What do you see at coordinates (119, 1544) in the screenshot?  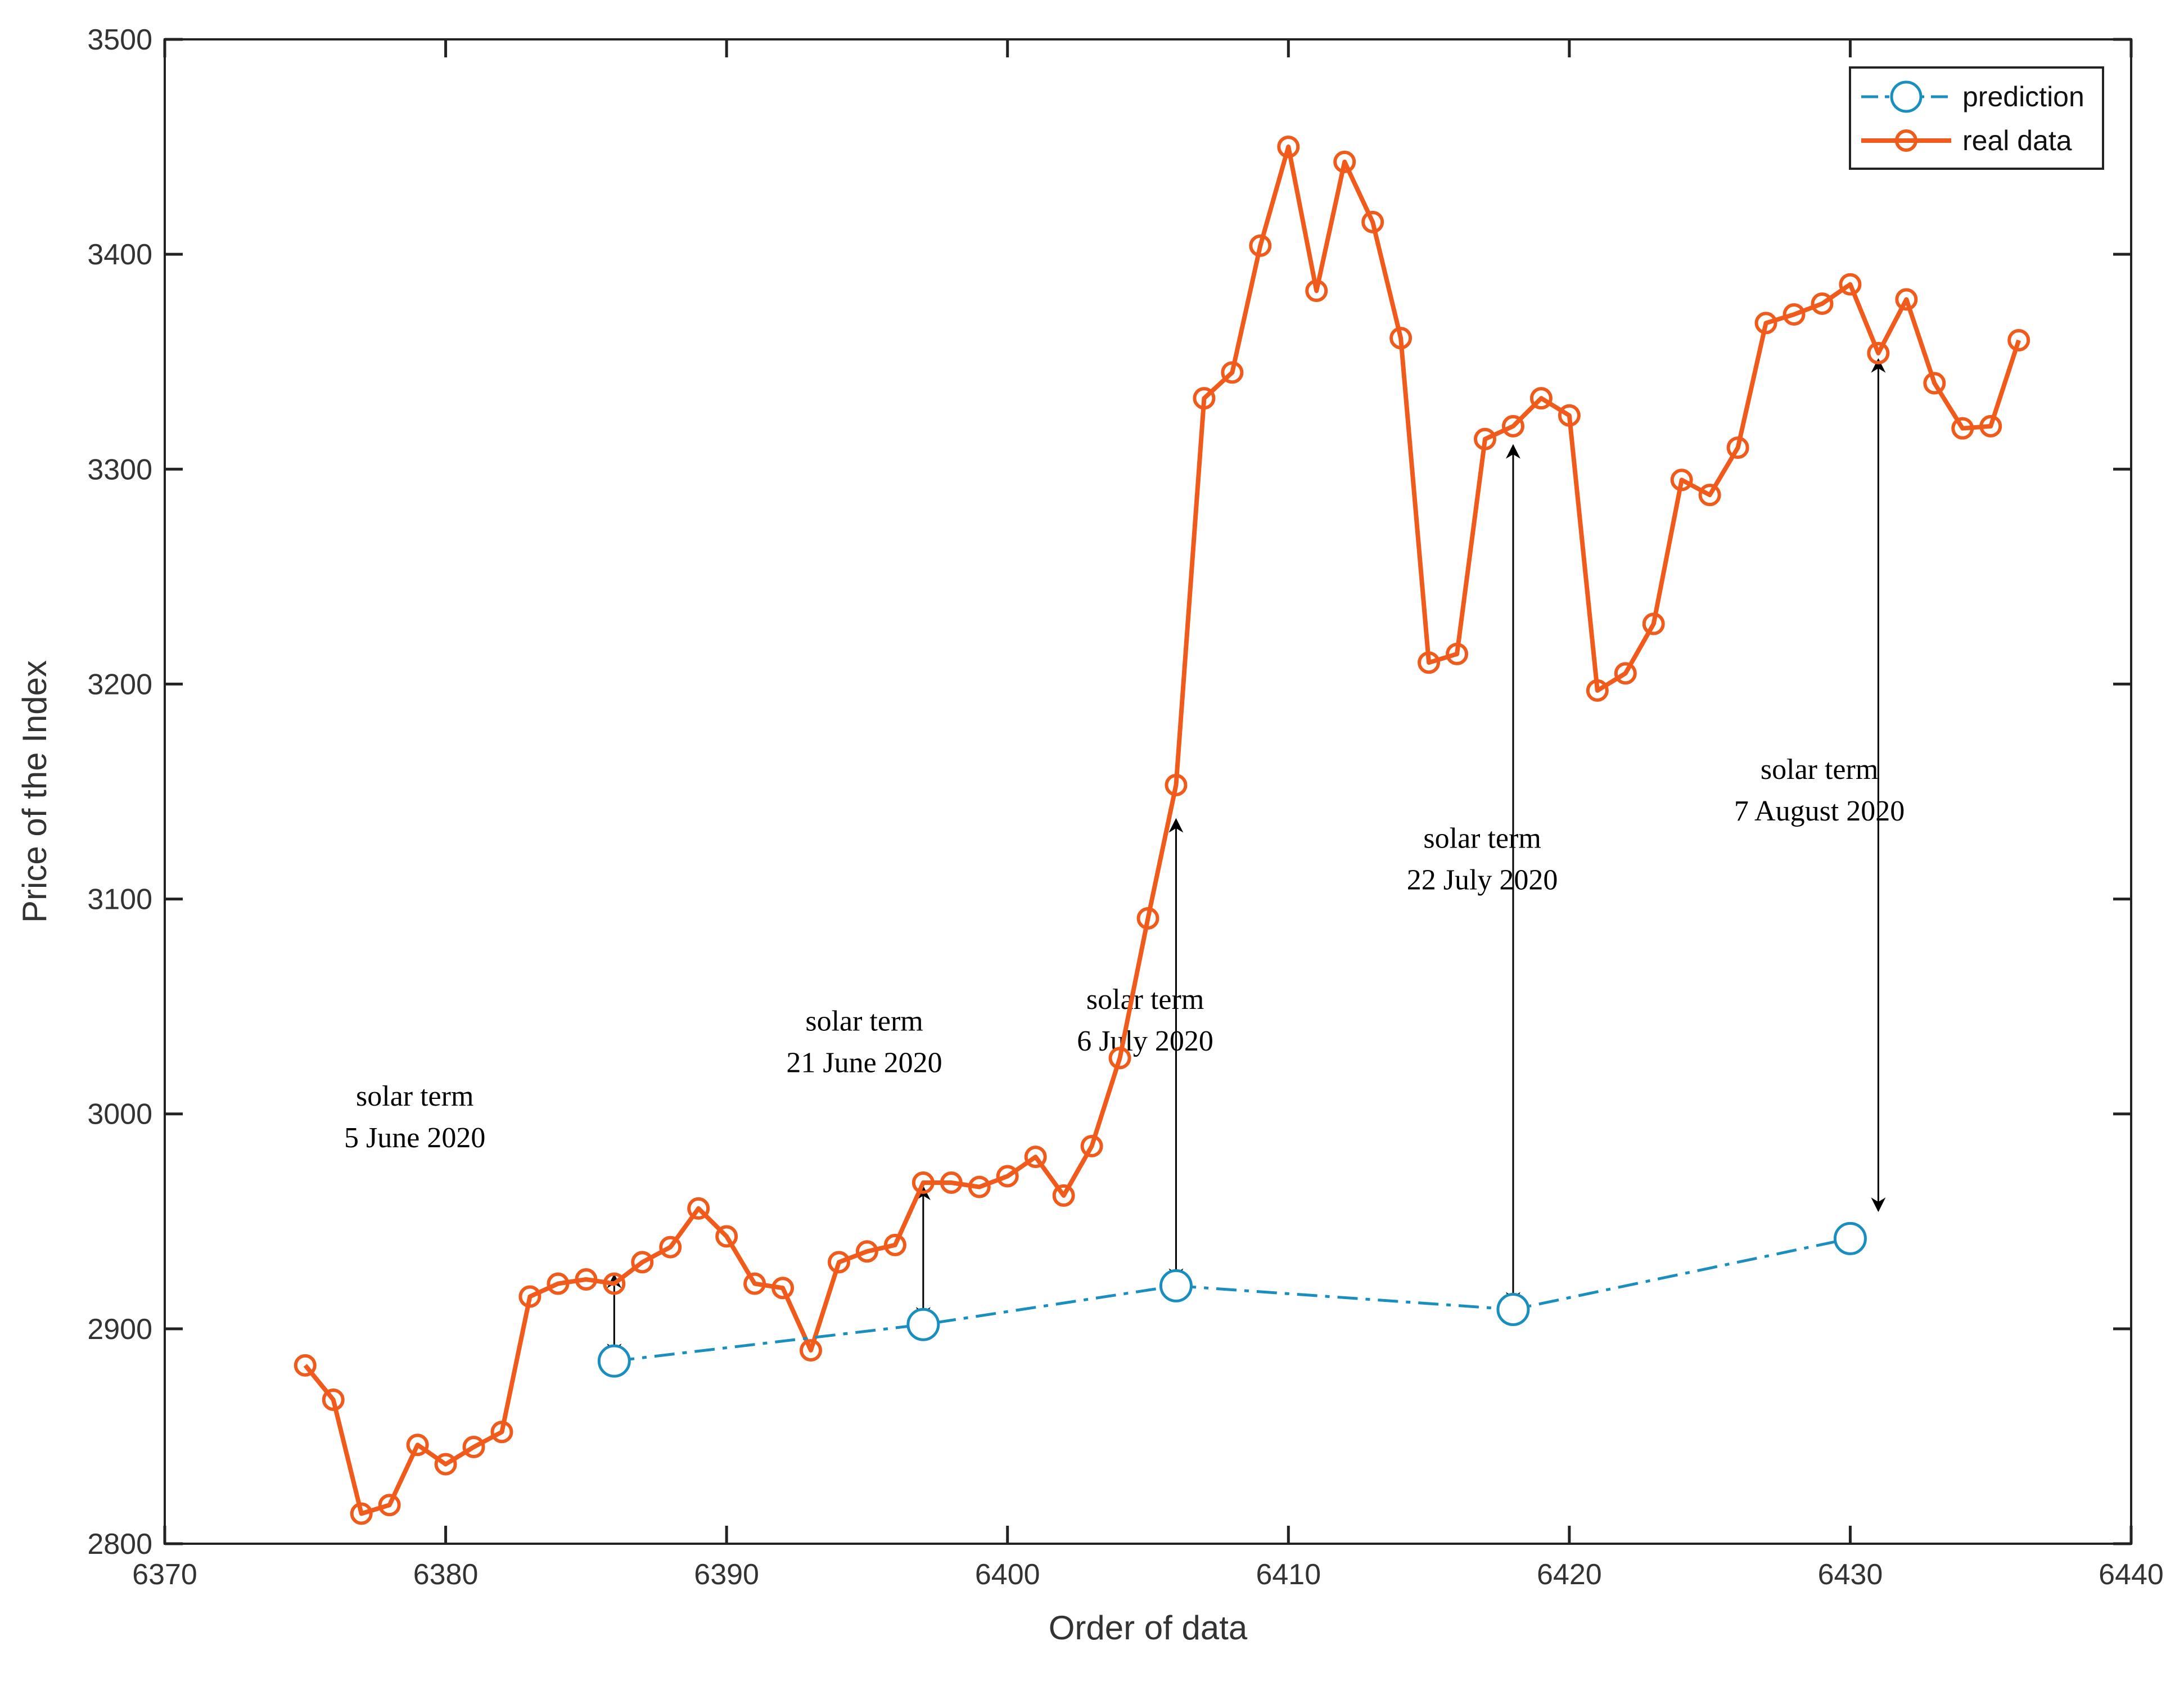 I see `y-tick-label: 2800` at bounding box center [119, 1544].